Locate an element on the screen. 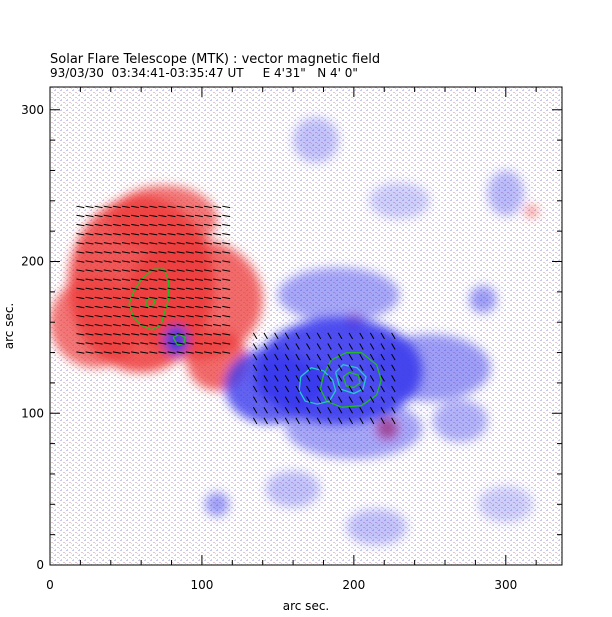 The width and height of the screenshot is (612, 617). y-tick-label-1: 100 is located at coordinates (32, 413).